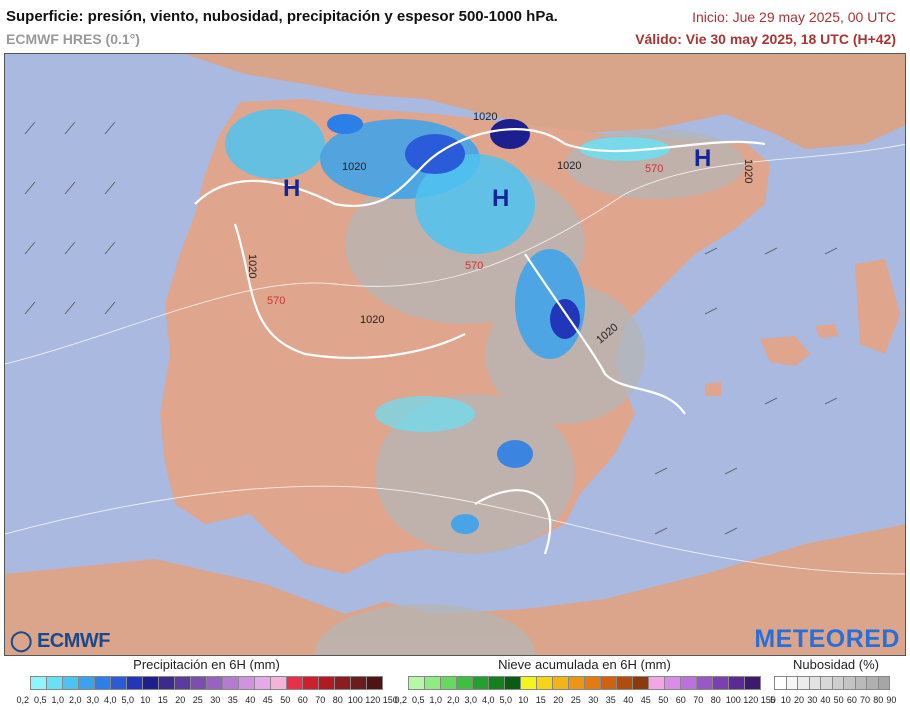  I want to click on precip-legend-title: Precipitación en 6H (mm), so click(206, 664).